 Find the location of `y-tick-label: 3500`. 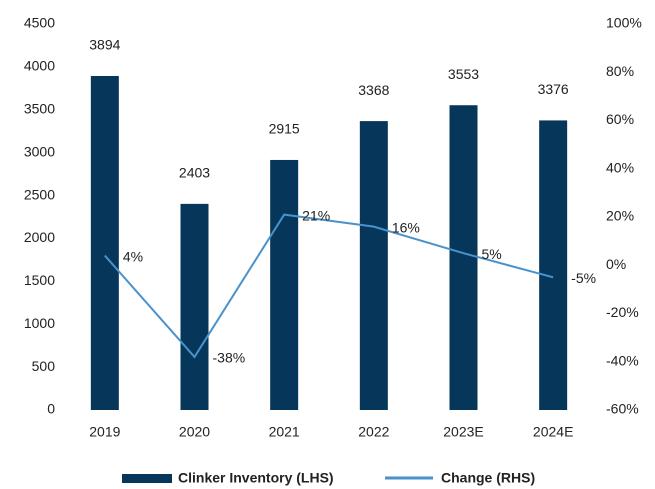

y-tick-label: 3500 is located at coordinates (39, 108).